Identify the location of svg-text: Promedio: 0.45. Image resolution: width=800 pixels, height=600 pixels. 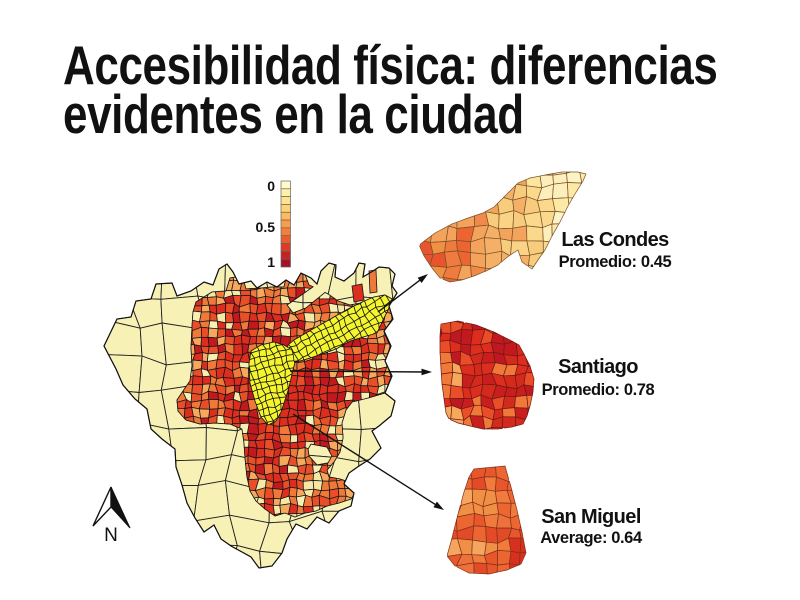
(615, 262).